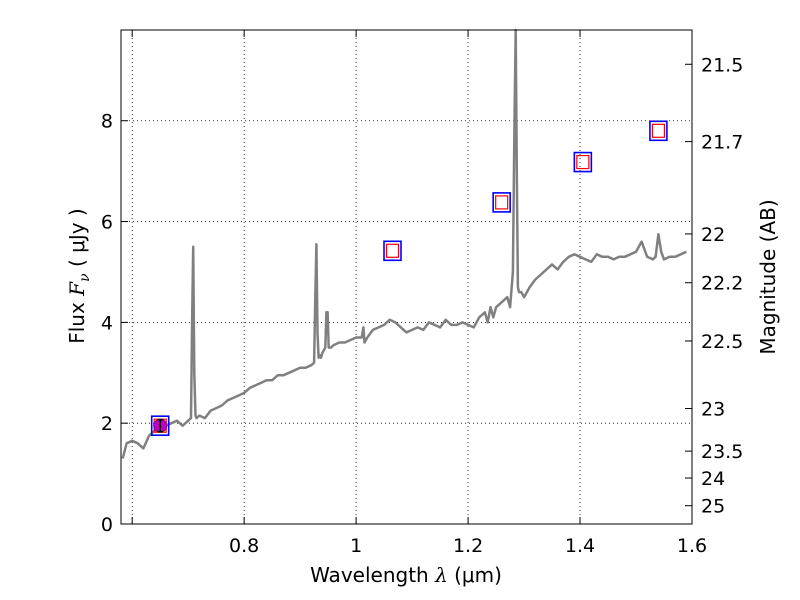 This screenshot has width=800, height=600. I want to click on x-axis-label: Wavelength λ (μm), so click(406, 575).